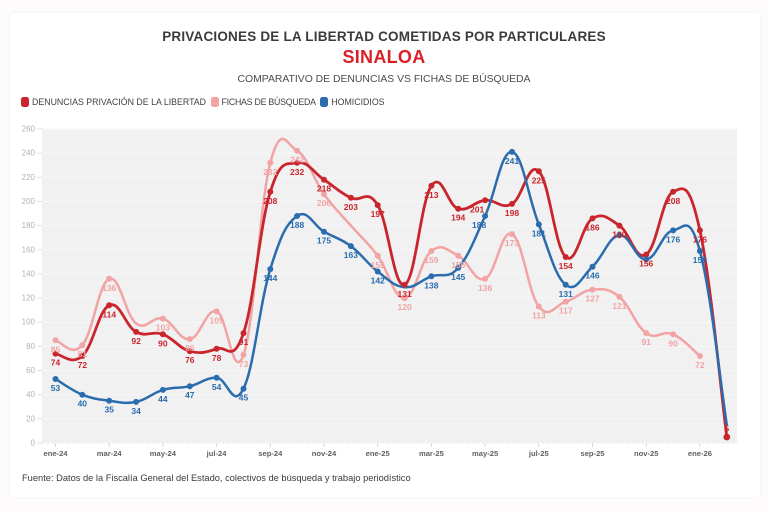 This screenshot has width=768, height=512. I want to click on svg-text: 113, so click(539, 316).